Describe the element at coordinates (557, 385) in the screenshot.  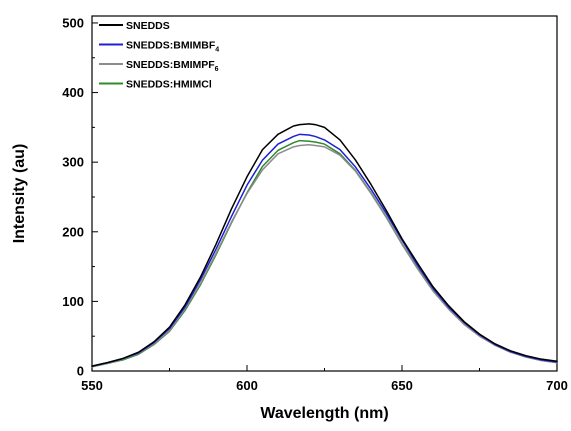
I see `x-tick-label: 700` at that location.